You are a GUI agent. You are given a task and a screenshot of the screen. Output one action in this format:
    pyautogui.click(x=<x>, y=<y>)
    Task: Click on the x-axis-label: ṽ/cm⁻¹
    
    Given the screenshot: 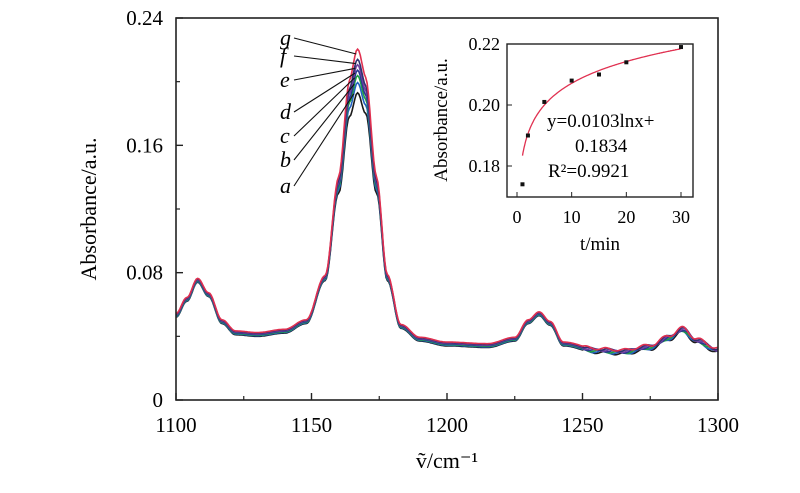 What is the action you would take?
    pyautogui.click(x=447, y=460)
    